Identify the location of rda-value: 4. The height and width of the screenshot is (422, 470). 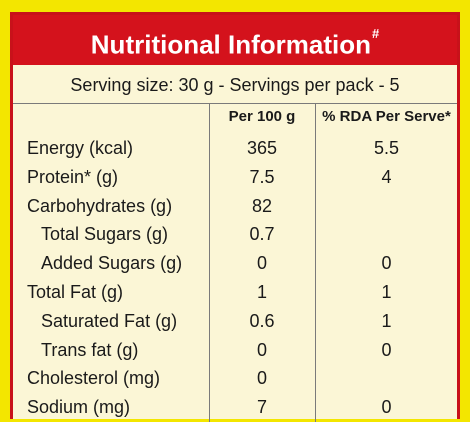
(386, 176).